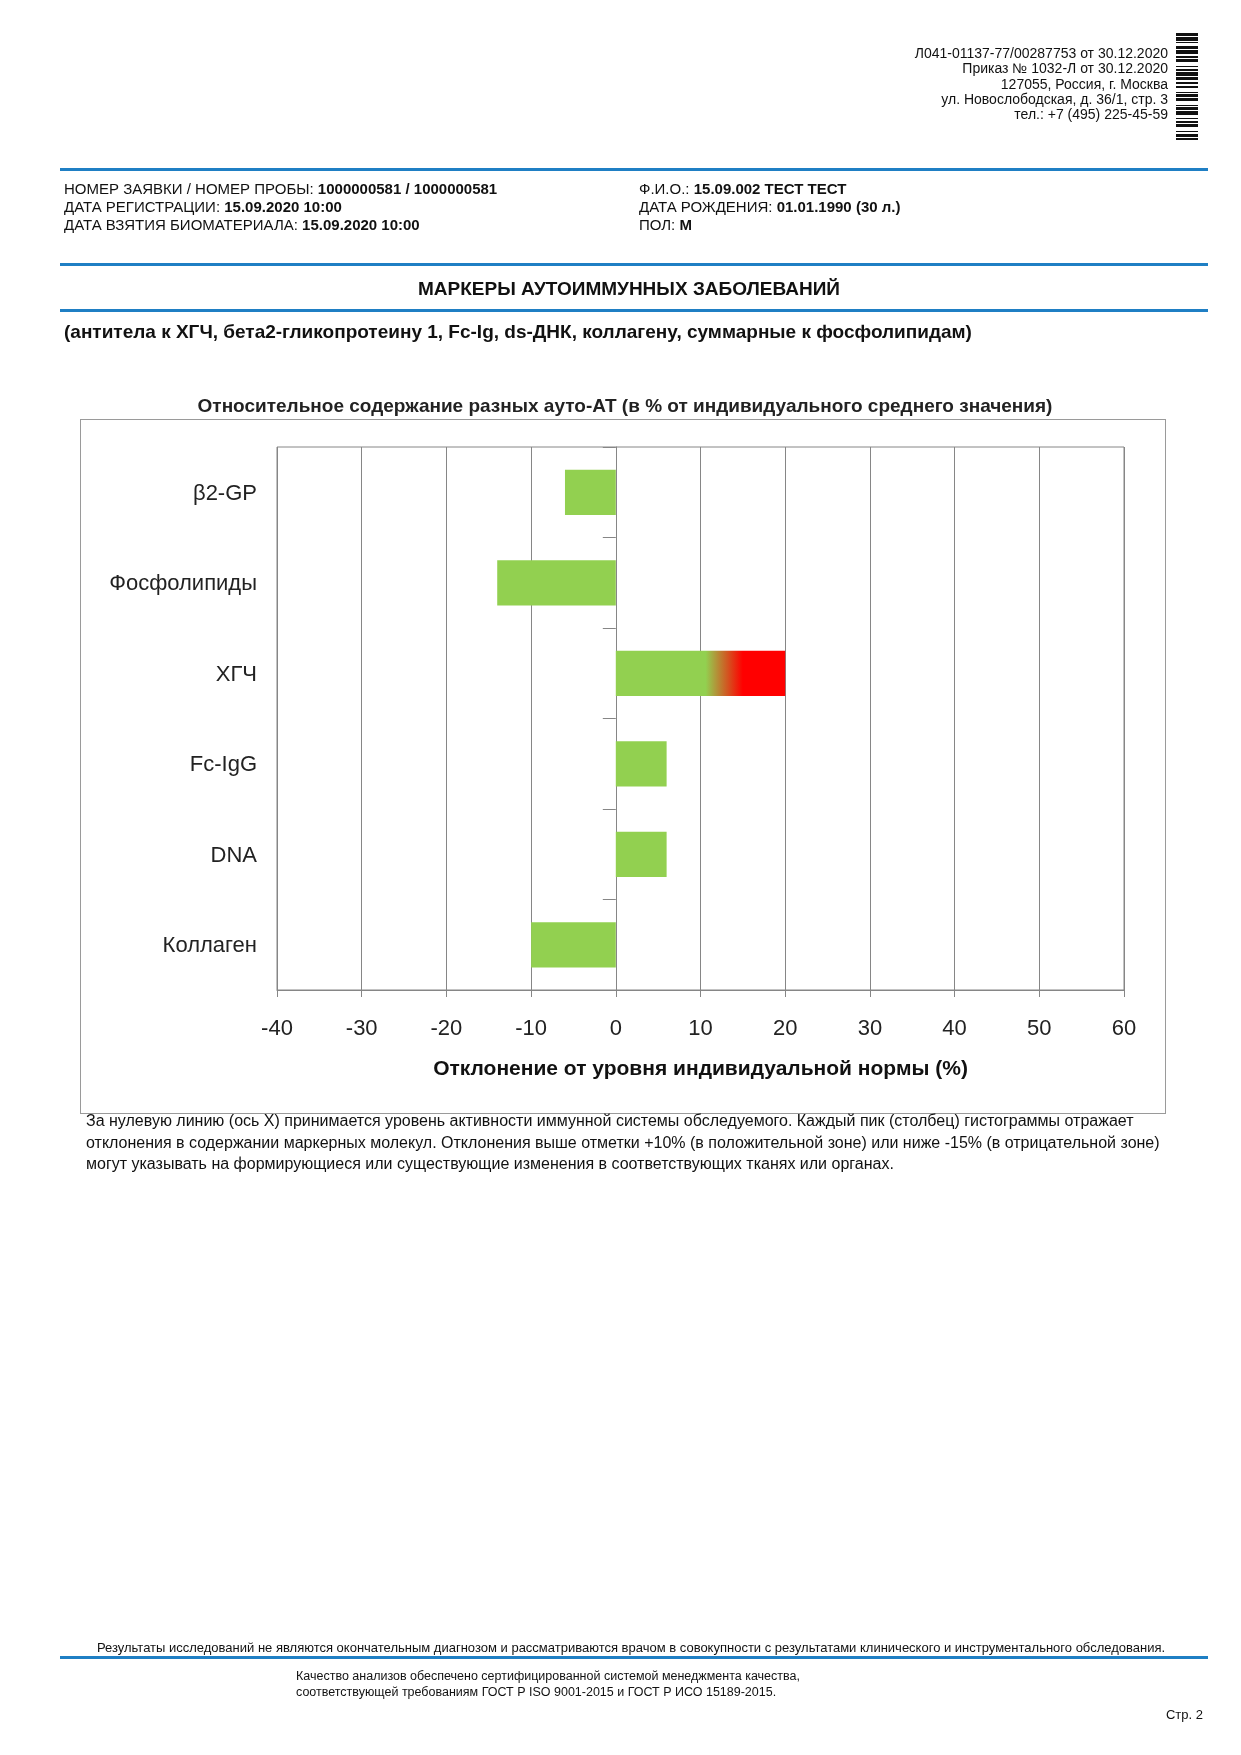 The image size is (1241, 1755). What do you see at coordinates (623, 1143) in the screenshot?
I see `text: За нулевую линию (ось X) принимается уровень активности иммунной системы обследуемого. Каждый пик (столбец) гистограммы отражает отклонения в содержании маркерных молекул. Отклонения выше отметки +10% (в положительной зоне) или ниже -15% (в отрицательной зоне) могут указывать на формирующиеся или существующие изменения в соответствующих тканях или органах.` at bounding box center [623, 1143].